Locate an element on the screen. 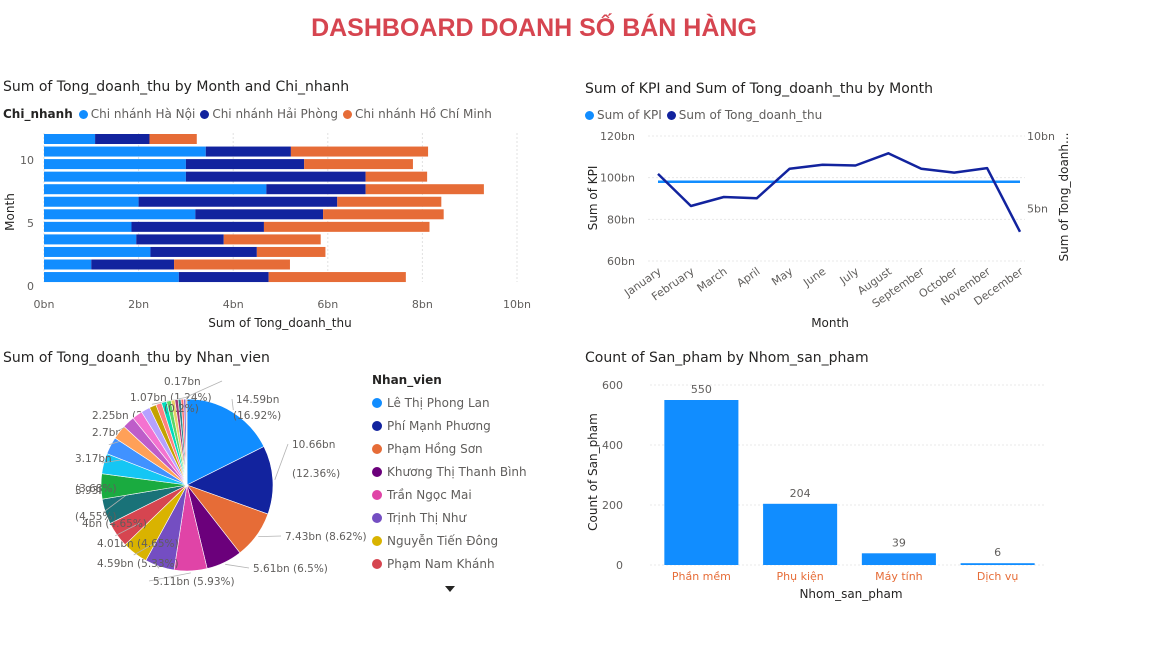 Image resolution: width=1157 pixels, height=647 pixels. legend-item-nhan-vien: Phạm Hồng Sơn is located at coordinates (449, 448).